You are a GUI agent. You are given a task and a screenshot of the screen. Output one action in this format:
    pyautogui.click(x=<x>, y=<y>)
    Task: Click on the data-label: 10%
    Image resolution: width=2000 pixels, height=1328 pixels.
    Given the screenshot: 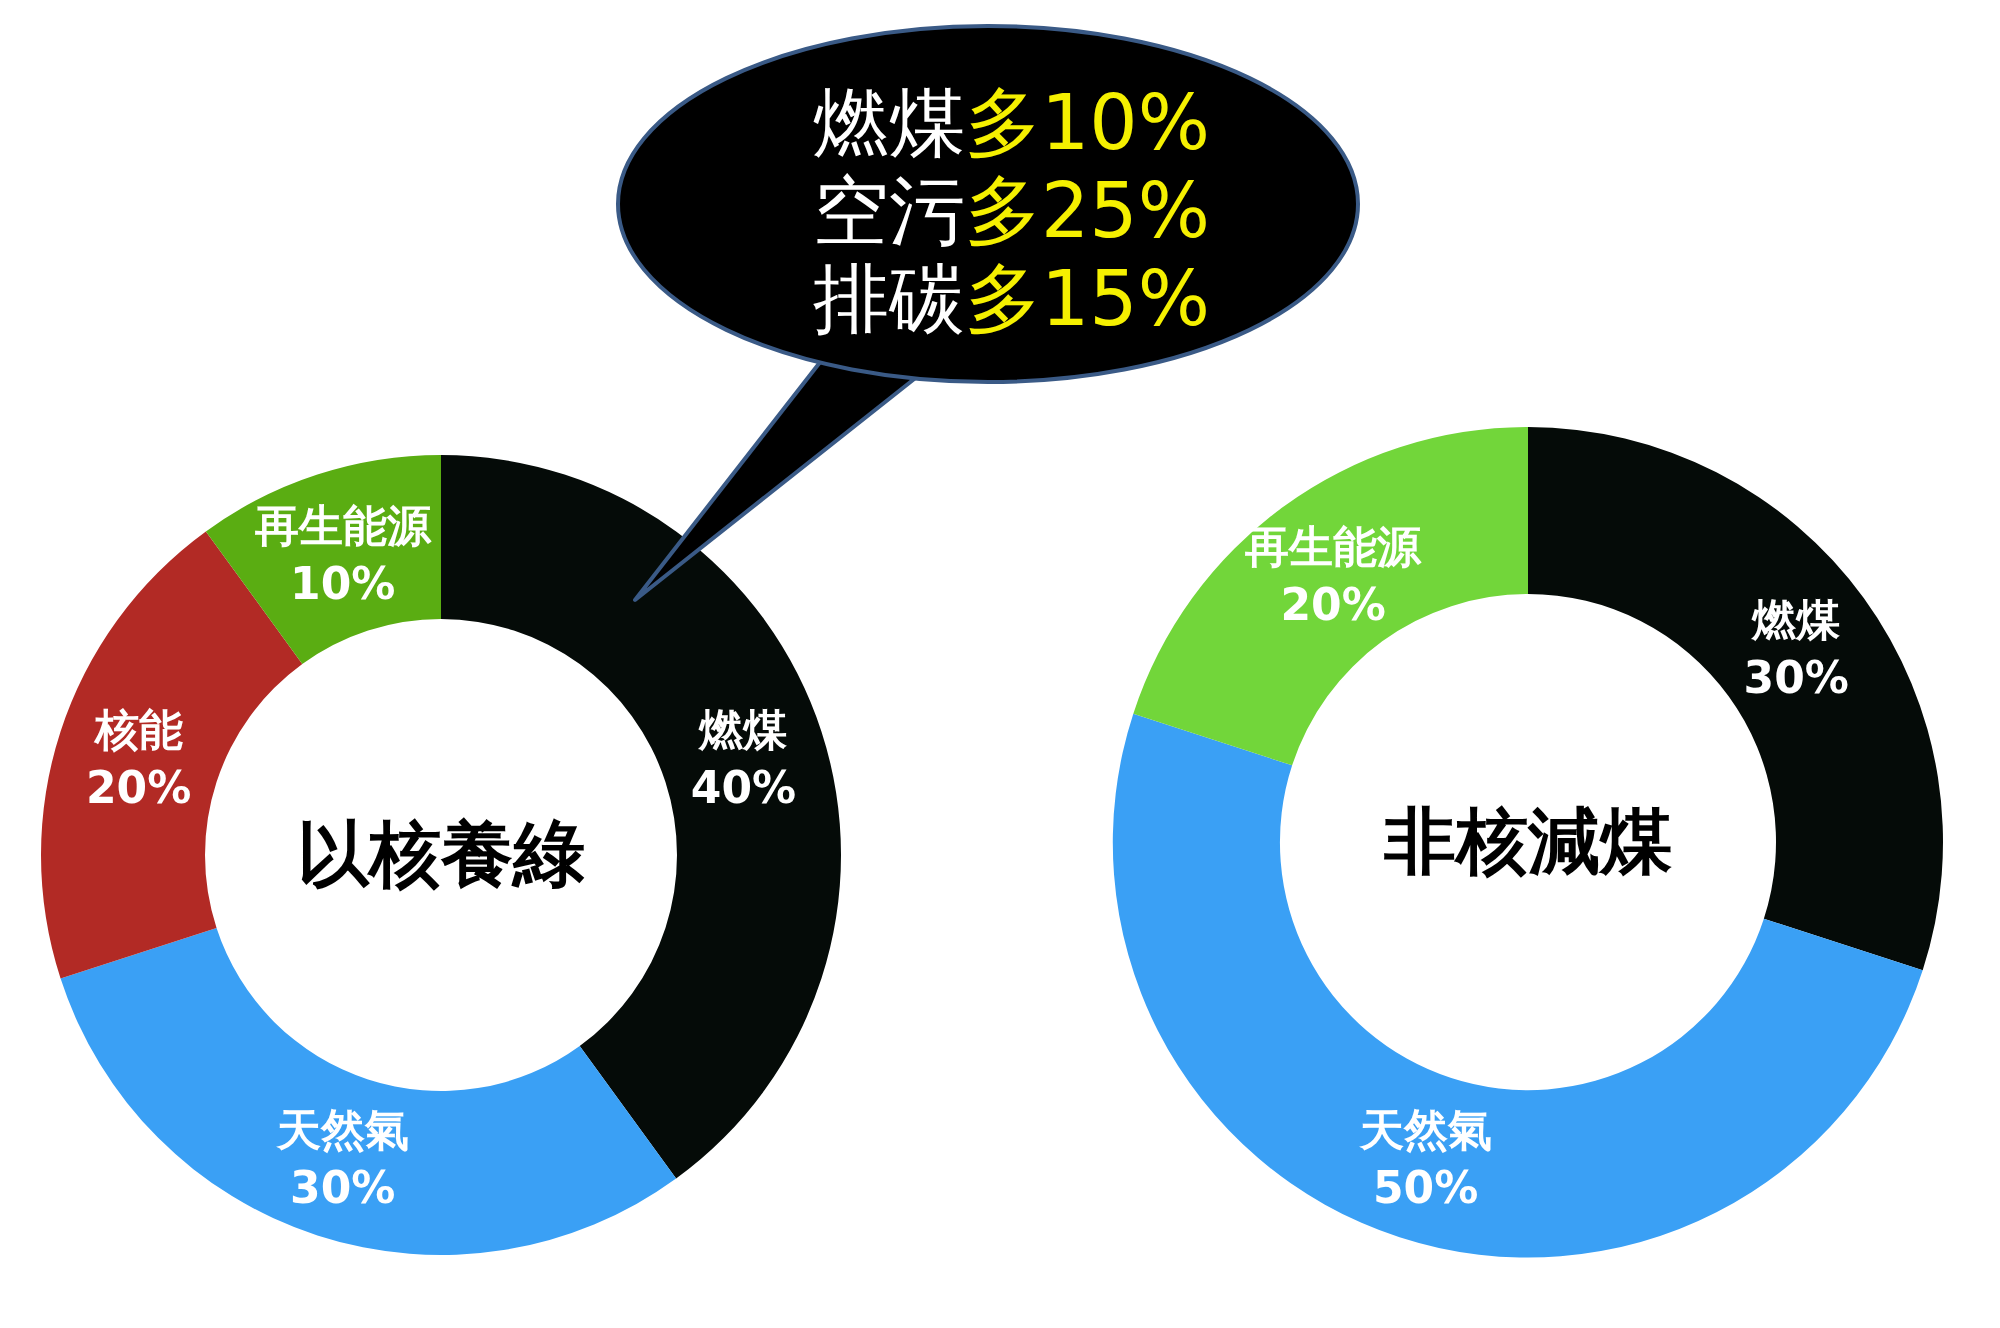 What is the action you would take?
    pyautogui.click(x=343, y=583)
    